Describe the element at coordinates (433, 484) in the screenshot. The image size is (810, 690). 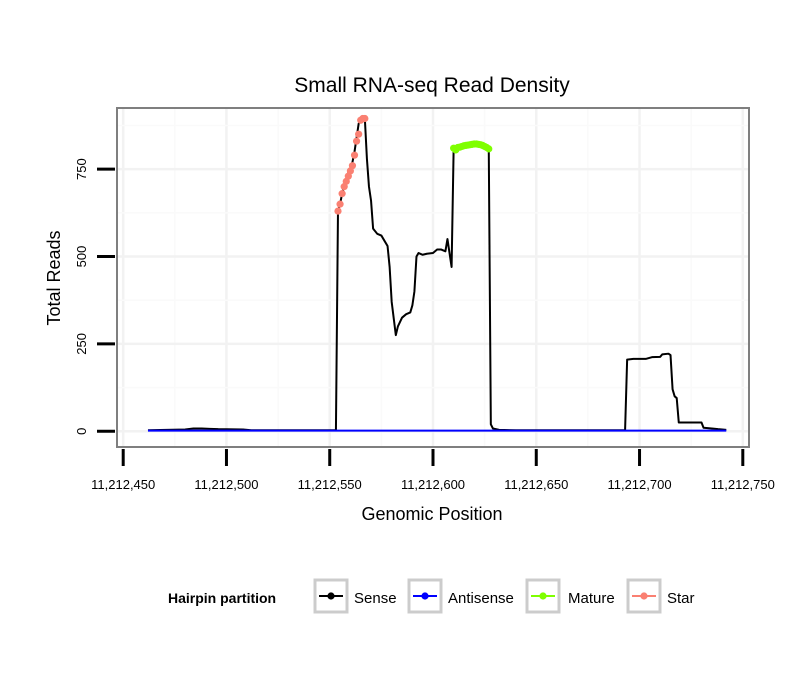
I see `x-tick-label: 11,212,600` at that location.